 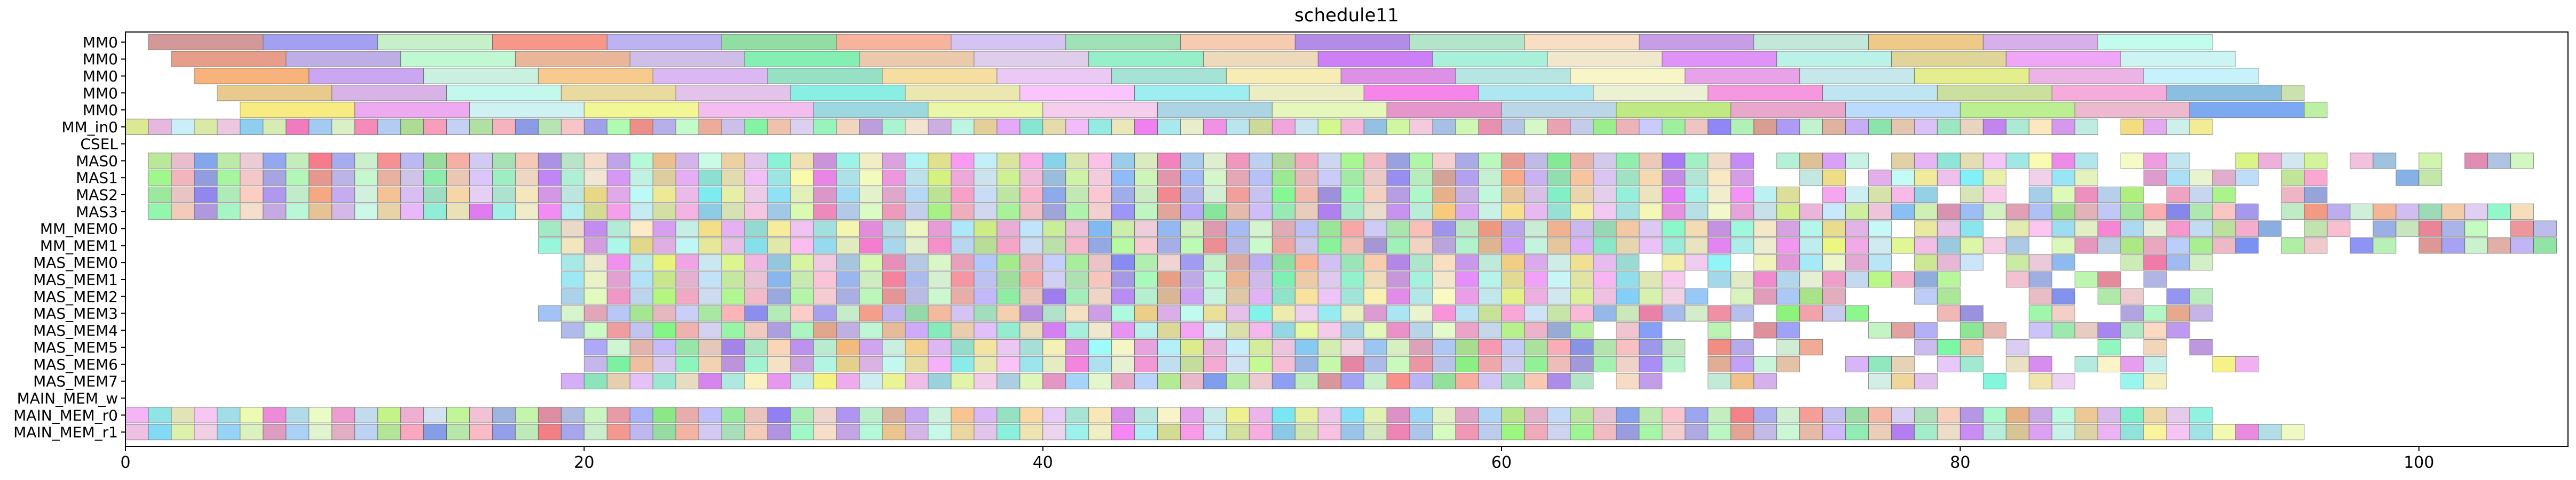 What do you see at coordinates (79, 229) in the screenshot?
I see `y-tick-label: MM_MEM0` at bounding box center [79, 229].